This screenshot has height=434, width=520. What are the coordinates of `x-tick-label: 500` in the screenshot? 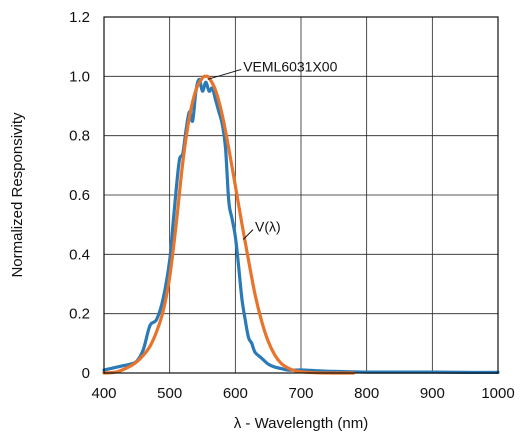 It's located at (169, 393).